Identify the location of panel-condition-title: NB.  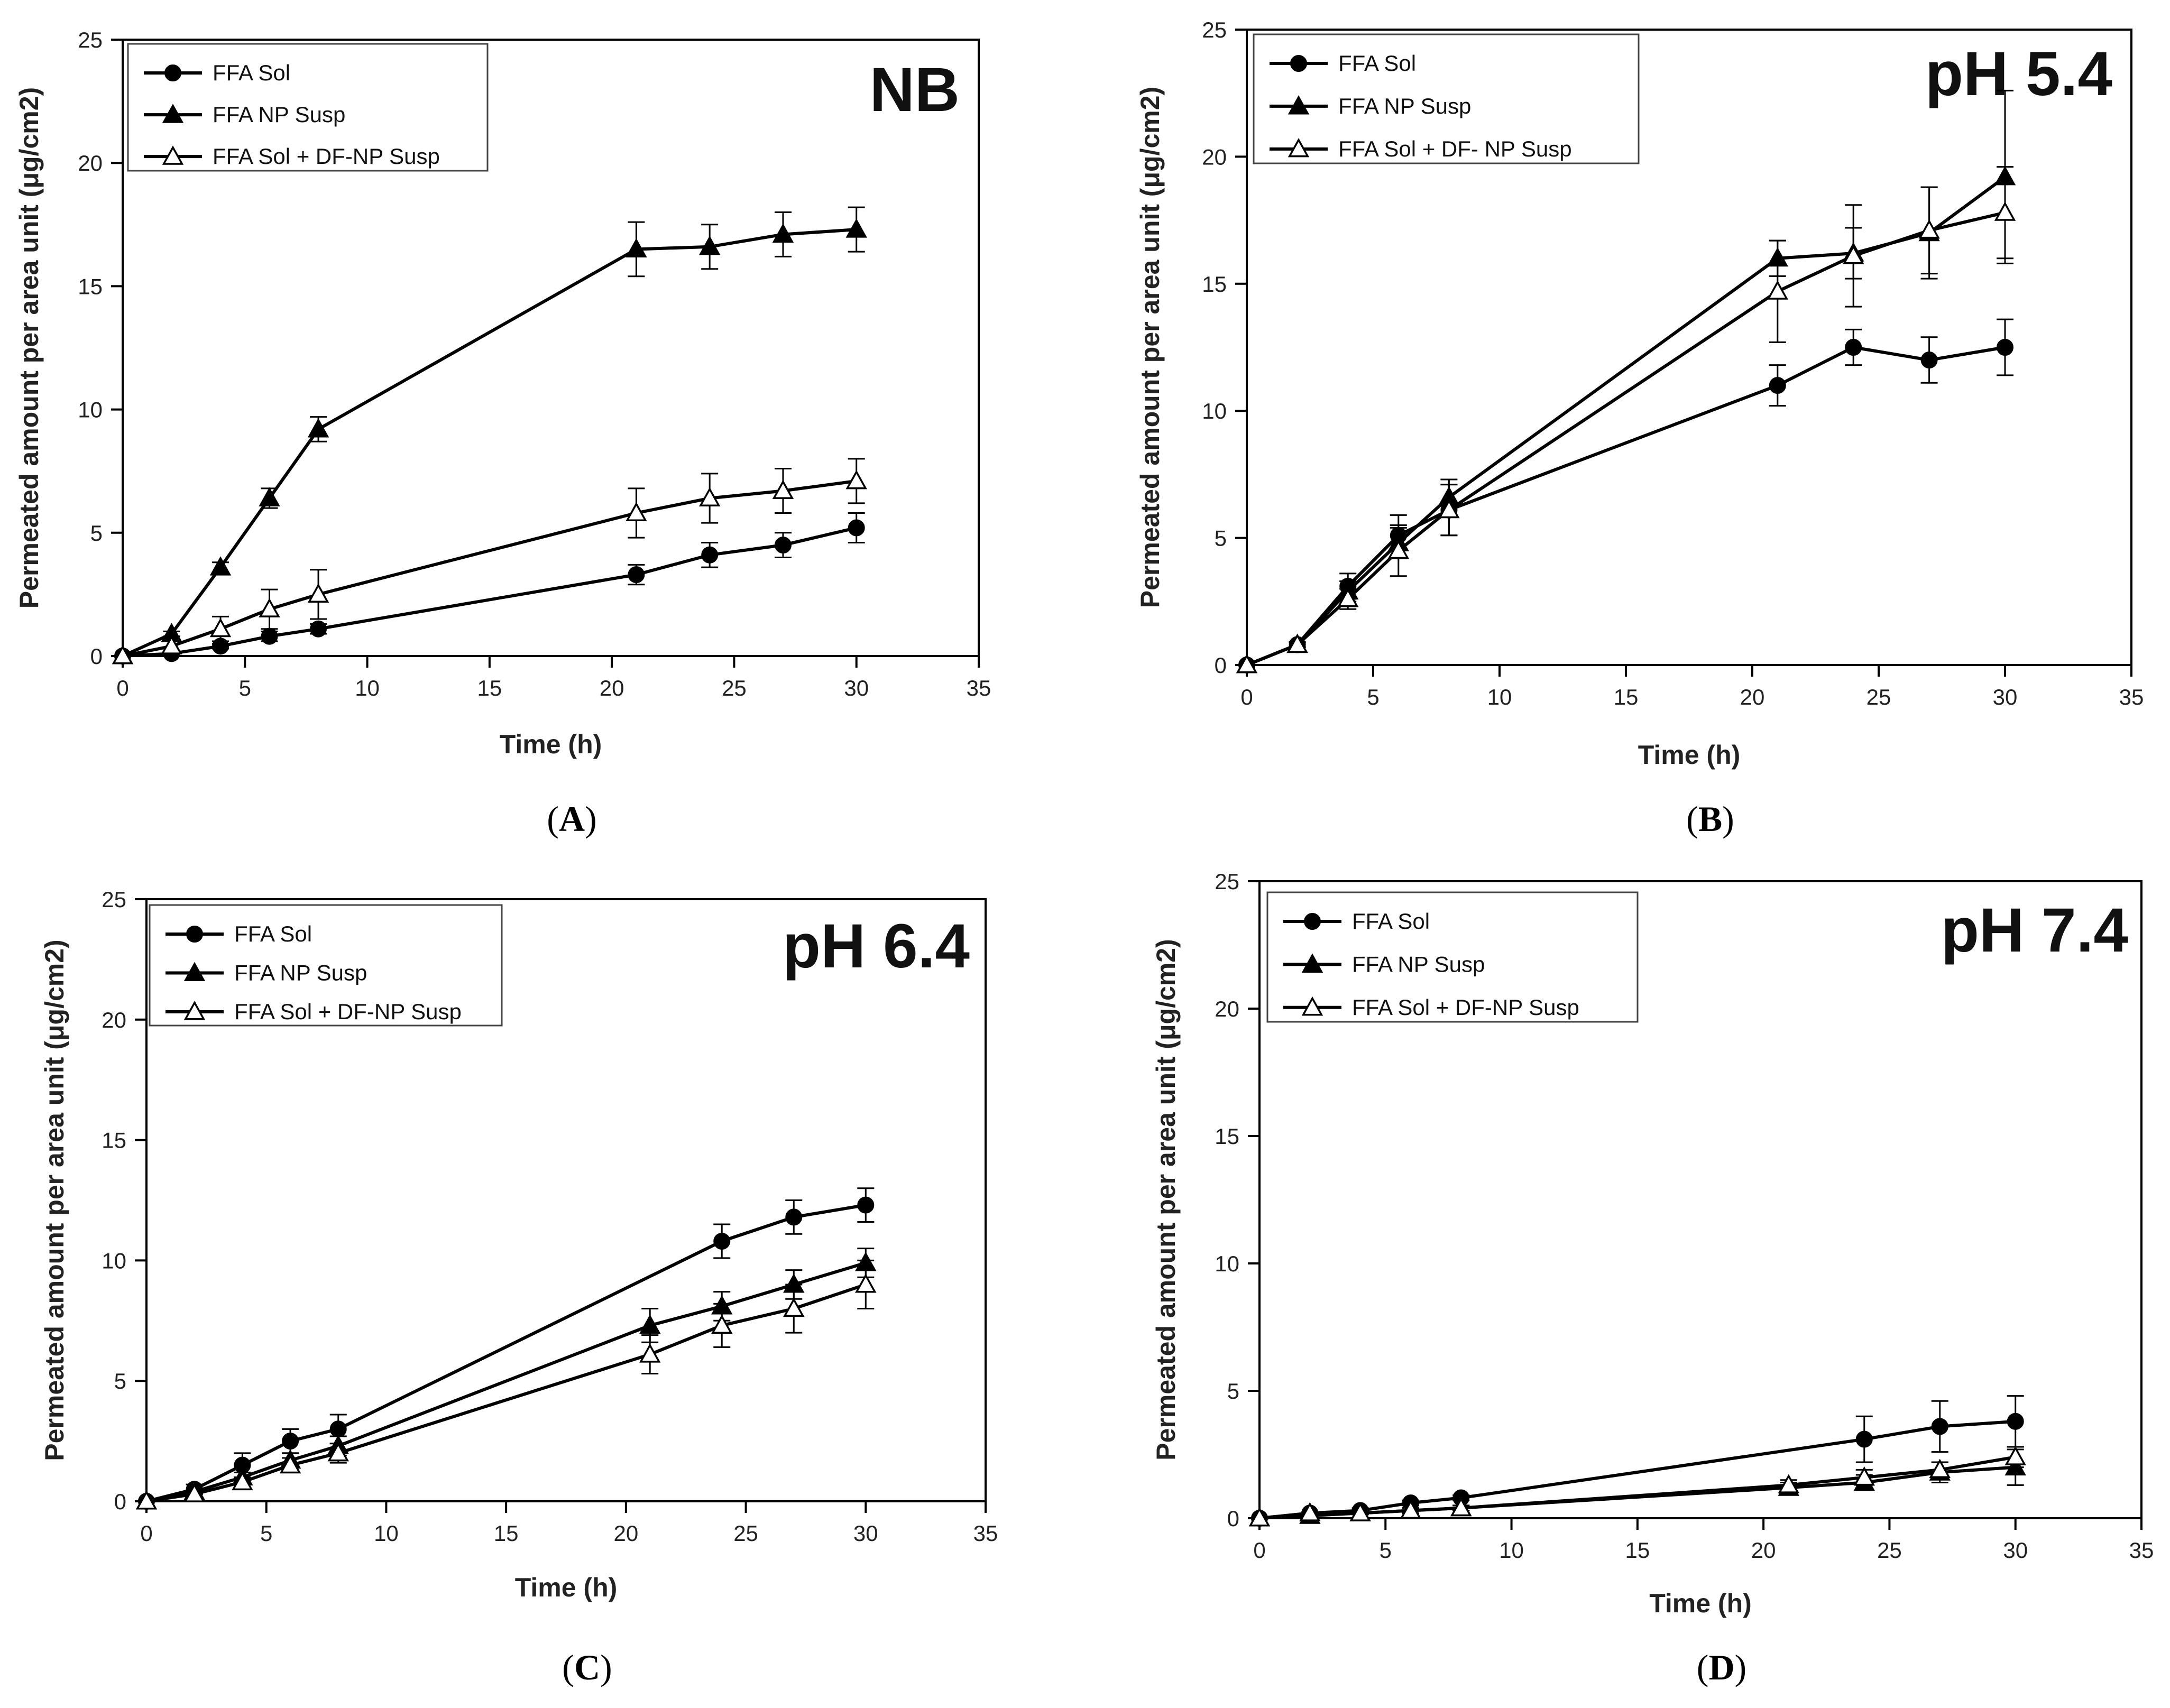
(915, 90).